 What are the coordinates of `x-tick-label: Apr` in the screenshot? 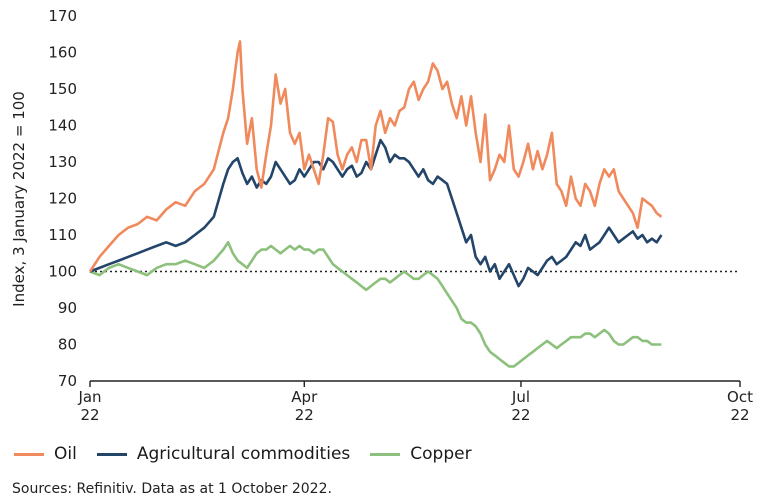 It's located at (304, 397).